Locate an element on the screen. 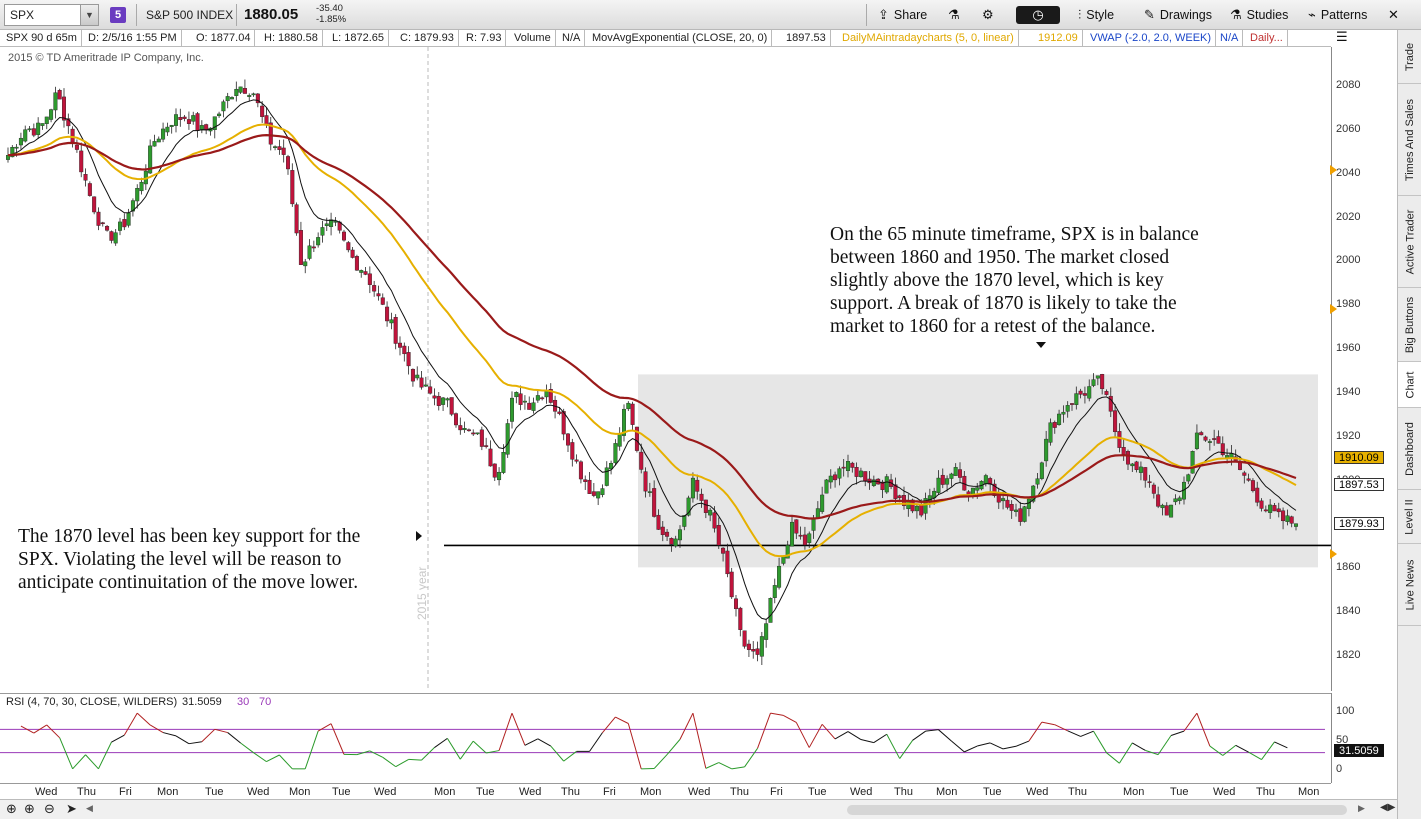 Image resolution: width=1421 pixels, height=819 pixels. ema-study: MovAvgExponential (CLOSE, 20, 0) is located at coordinates (680, 38).